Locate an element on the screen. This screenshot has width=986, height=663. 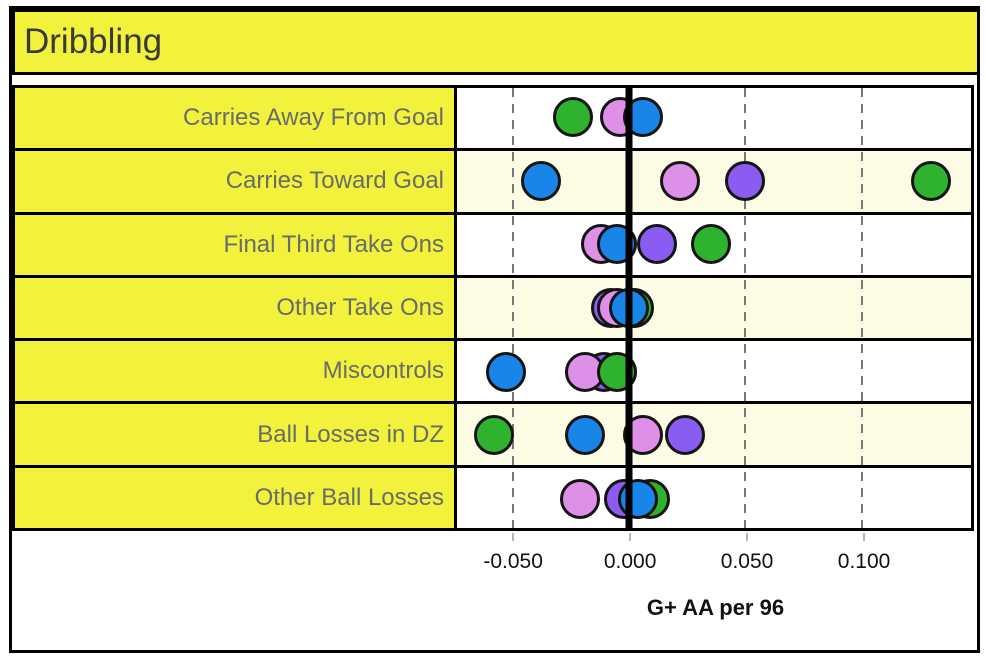
x-tick-label: 0.050 is located at coordinates (747, 561).